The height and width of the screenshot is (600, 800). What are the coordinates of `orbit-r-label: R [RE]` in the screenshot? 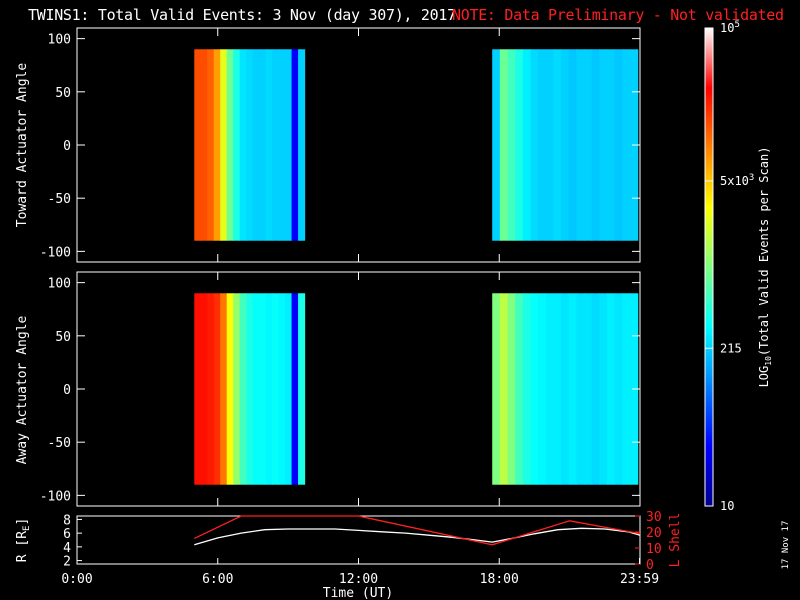 It's located at (23, 540).